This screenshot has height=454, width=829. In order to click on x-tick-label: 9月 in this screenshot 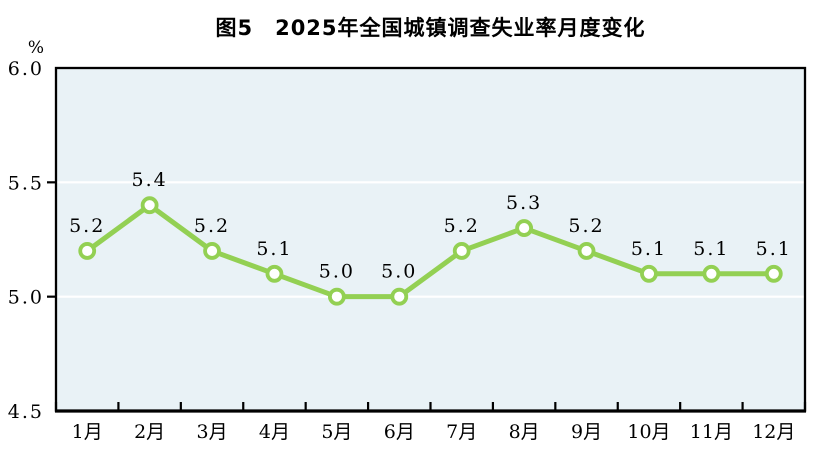, I will do `click(586, 432)`.